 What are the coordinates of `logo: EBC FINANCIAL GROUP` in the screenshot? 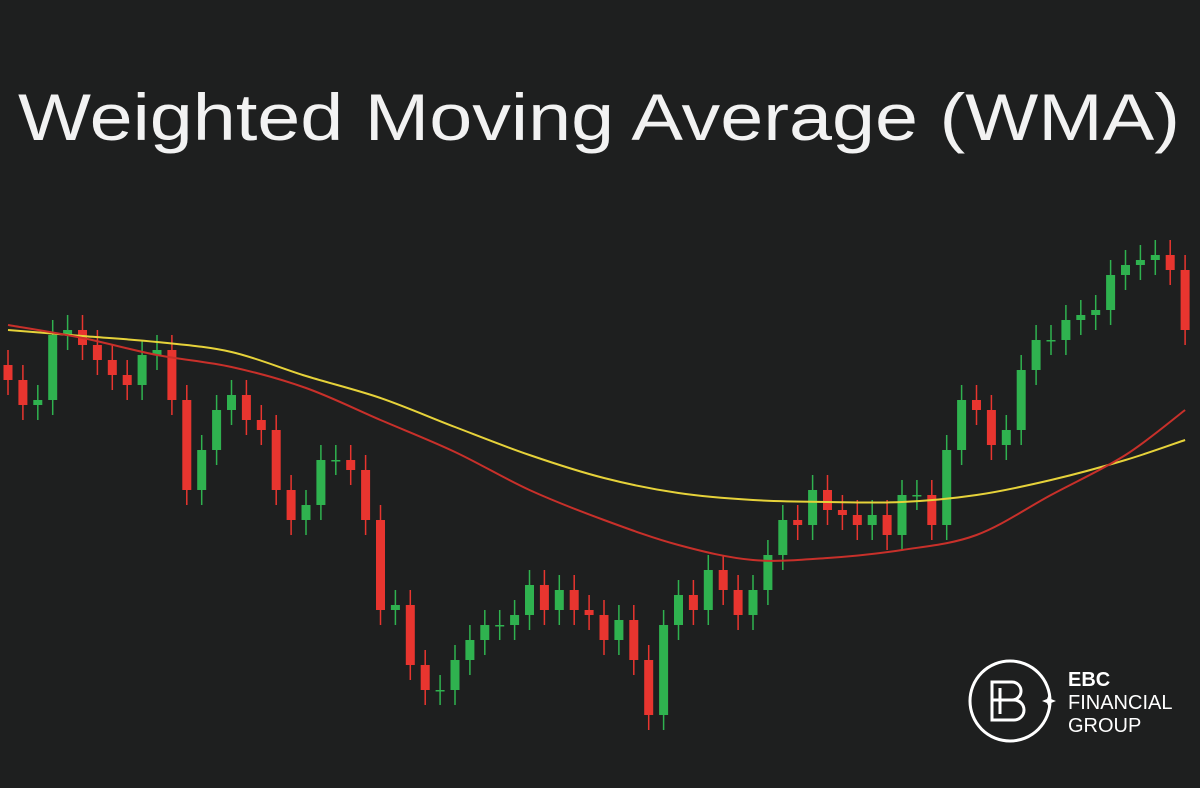 It's located at (1070, 701).